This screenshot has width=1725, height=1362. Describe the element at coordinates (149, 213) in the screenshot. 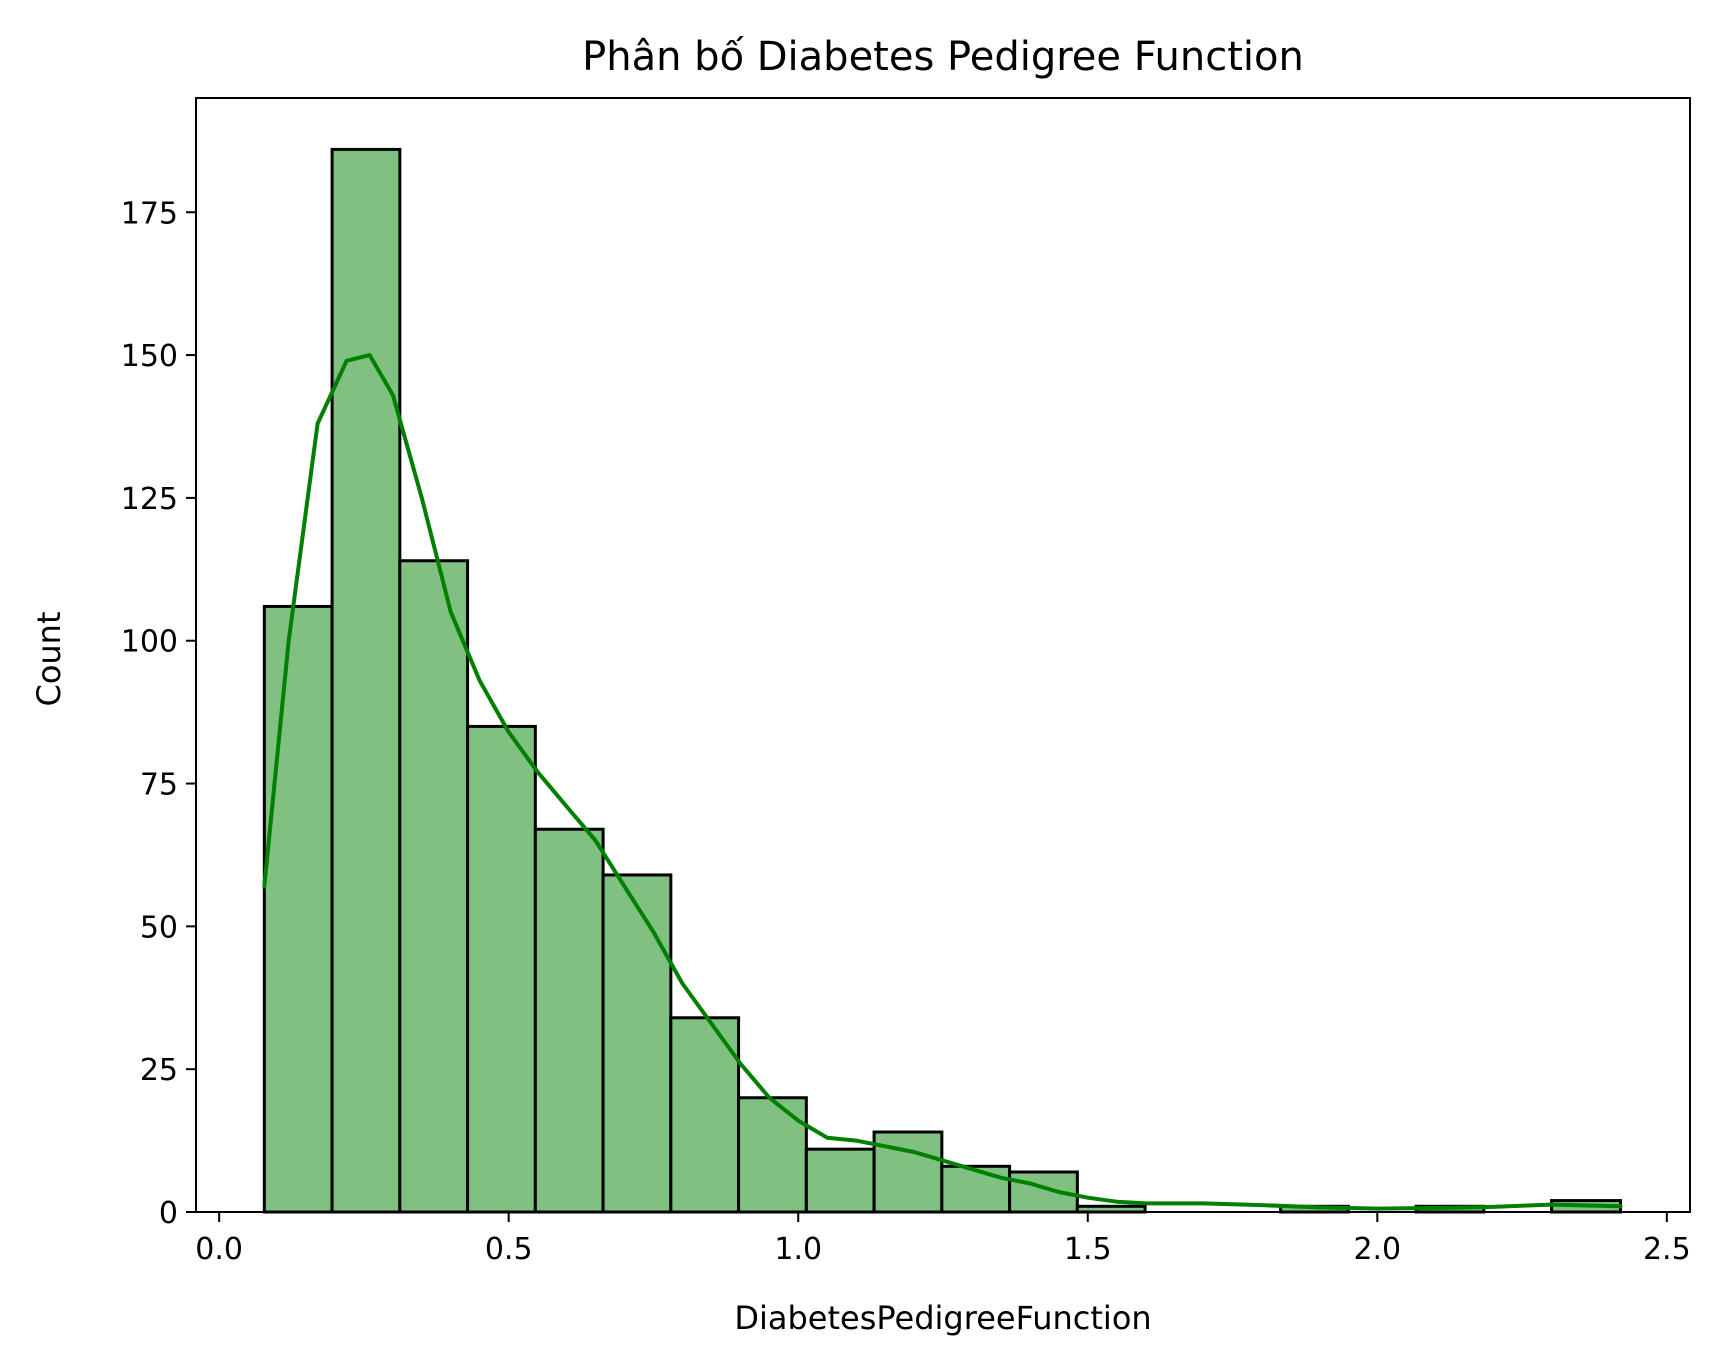

I see `y-tick-label: 175` at that location.